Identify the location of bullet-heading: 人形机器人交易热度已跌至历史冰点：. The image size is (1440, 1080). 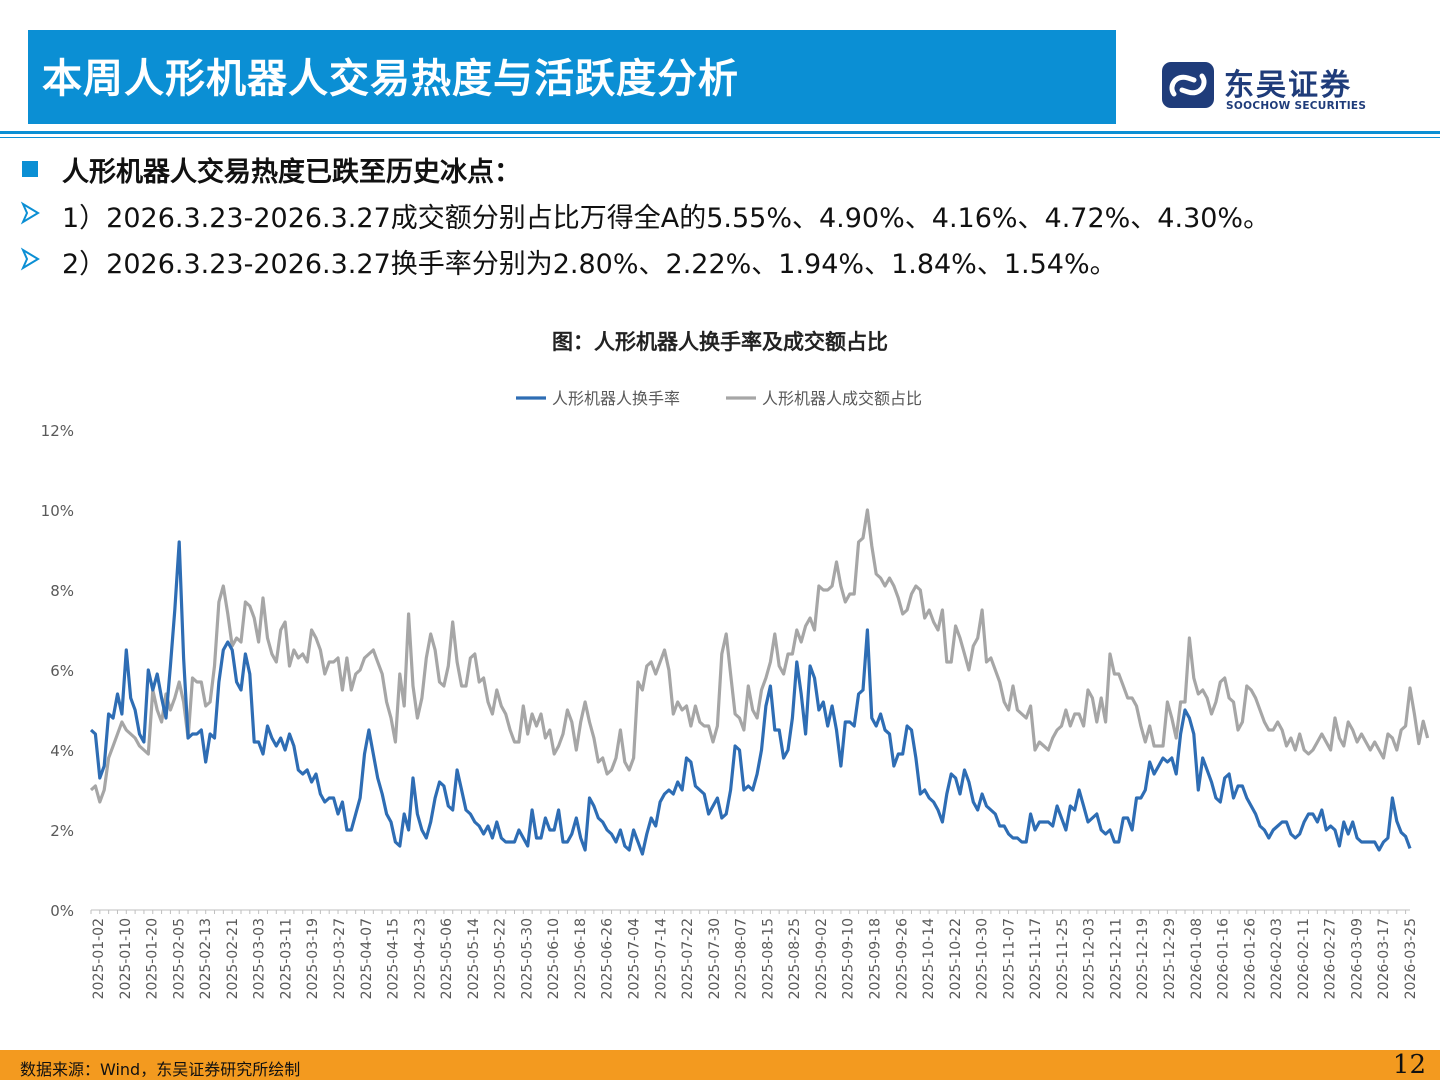
(291, 172).